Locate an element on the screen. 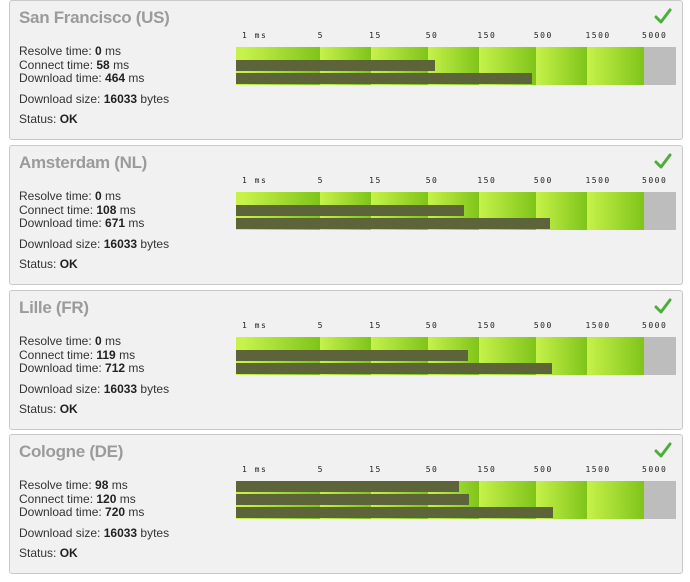 This screenshot has height=582, width=690. location-title: Amsterdam (NL) is located at coordinates (83, 162).